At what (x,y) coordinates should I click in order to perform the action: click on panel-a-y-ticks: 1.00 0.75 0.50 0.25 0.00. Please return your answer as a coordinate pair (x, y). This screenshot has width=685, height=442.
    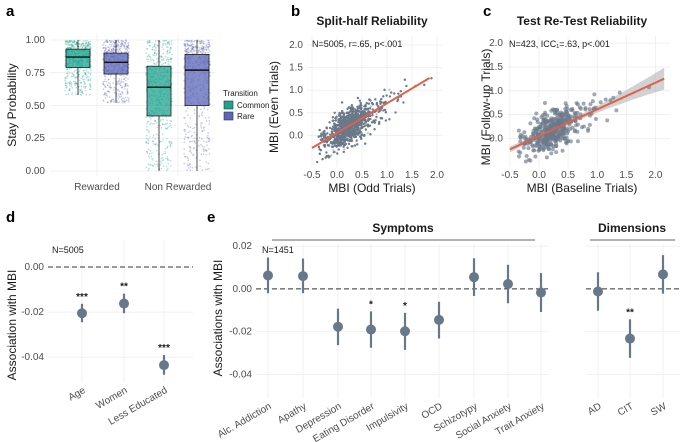
    Looking at the image, I should click on (36, 106).